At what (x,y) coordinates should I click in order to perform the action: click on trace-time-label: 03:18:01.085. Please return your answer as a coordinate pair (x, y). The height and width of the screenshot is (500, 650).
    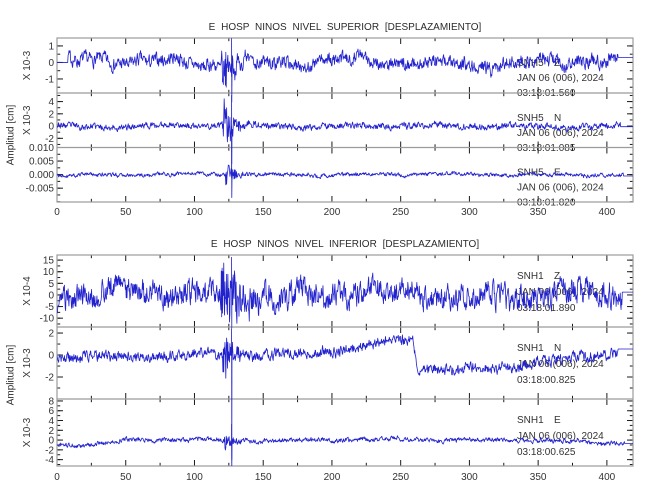
    Looking at the image, I should click on (546, 148).